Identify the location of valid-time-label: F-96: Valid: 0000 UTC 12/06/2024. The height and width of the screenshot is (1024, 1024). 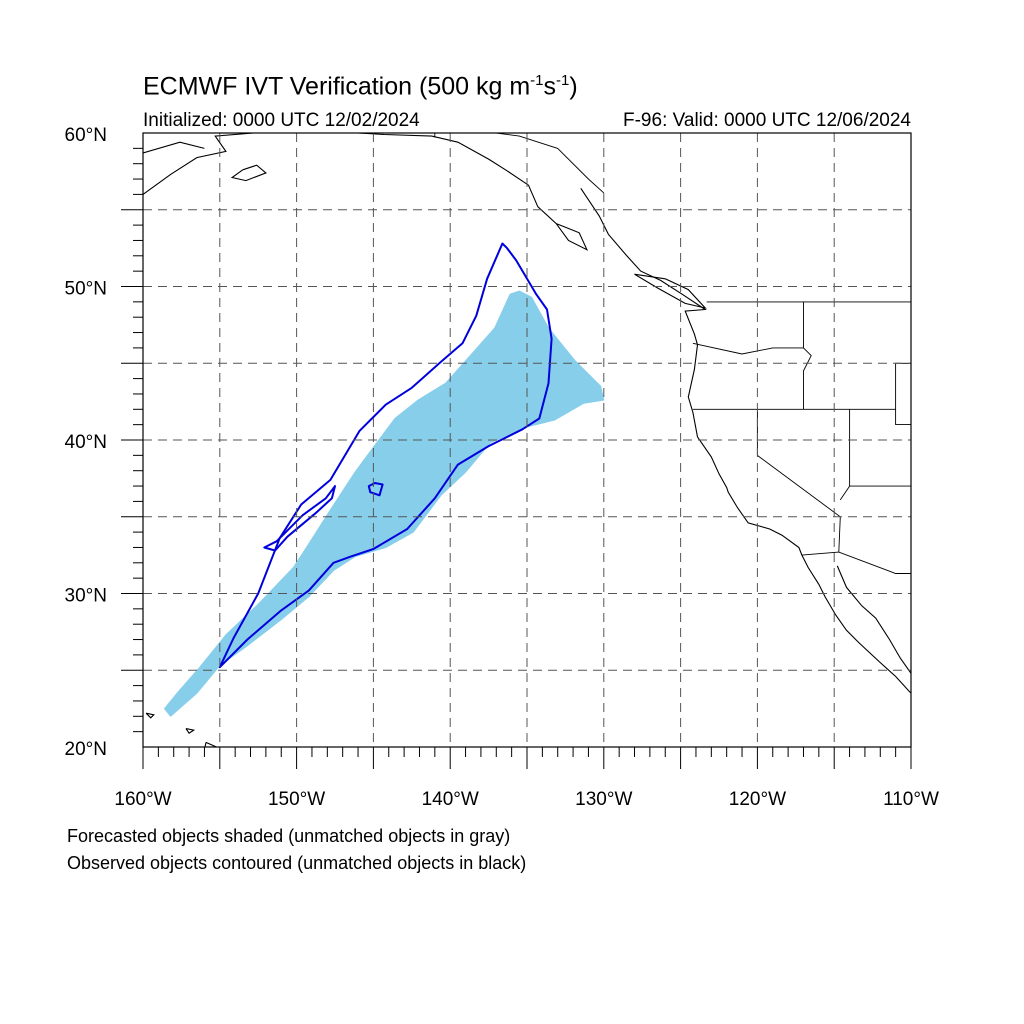
(767, 120).